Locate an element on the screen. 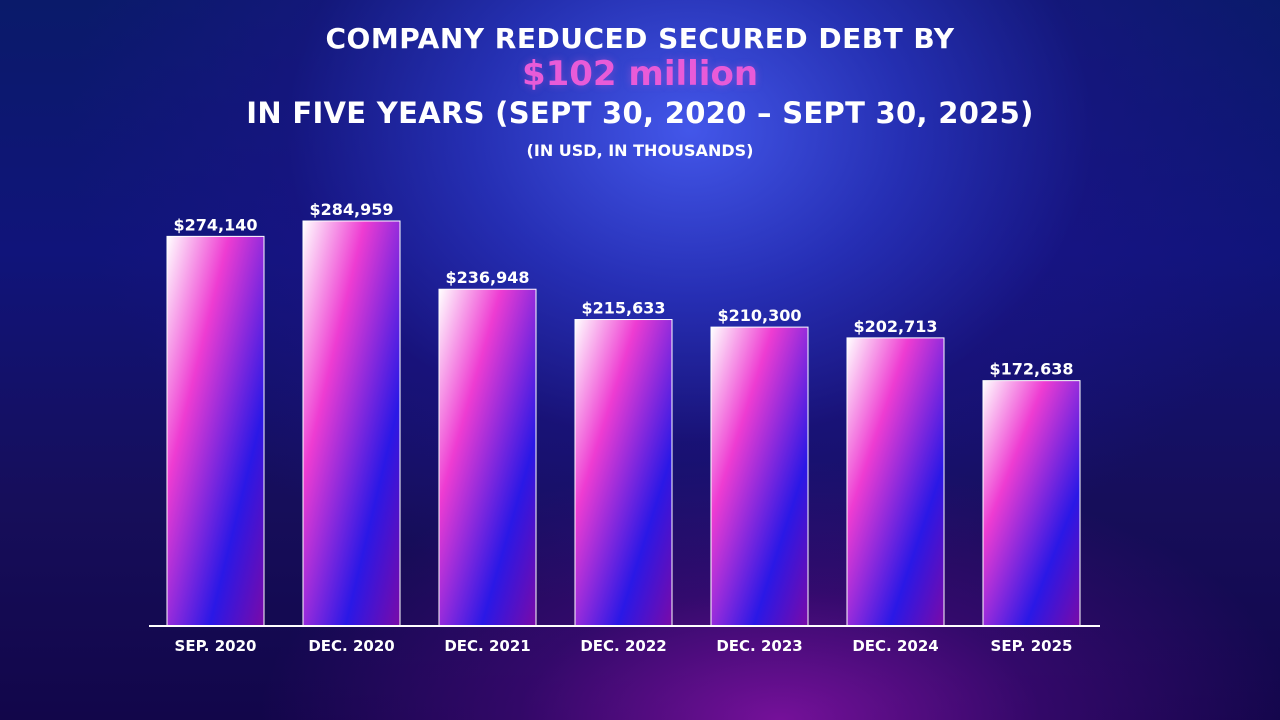 The height and width of the screenshot is (720, 1280). x-tick-label: DEC. 2021 is located at coordinates (487, 646).